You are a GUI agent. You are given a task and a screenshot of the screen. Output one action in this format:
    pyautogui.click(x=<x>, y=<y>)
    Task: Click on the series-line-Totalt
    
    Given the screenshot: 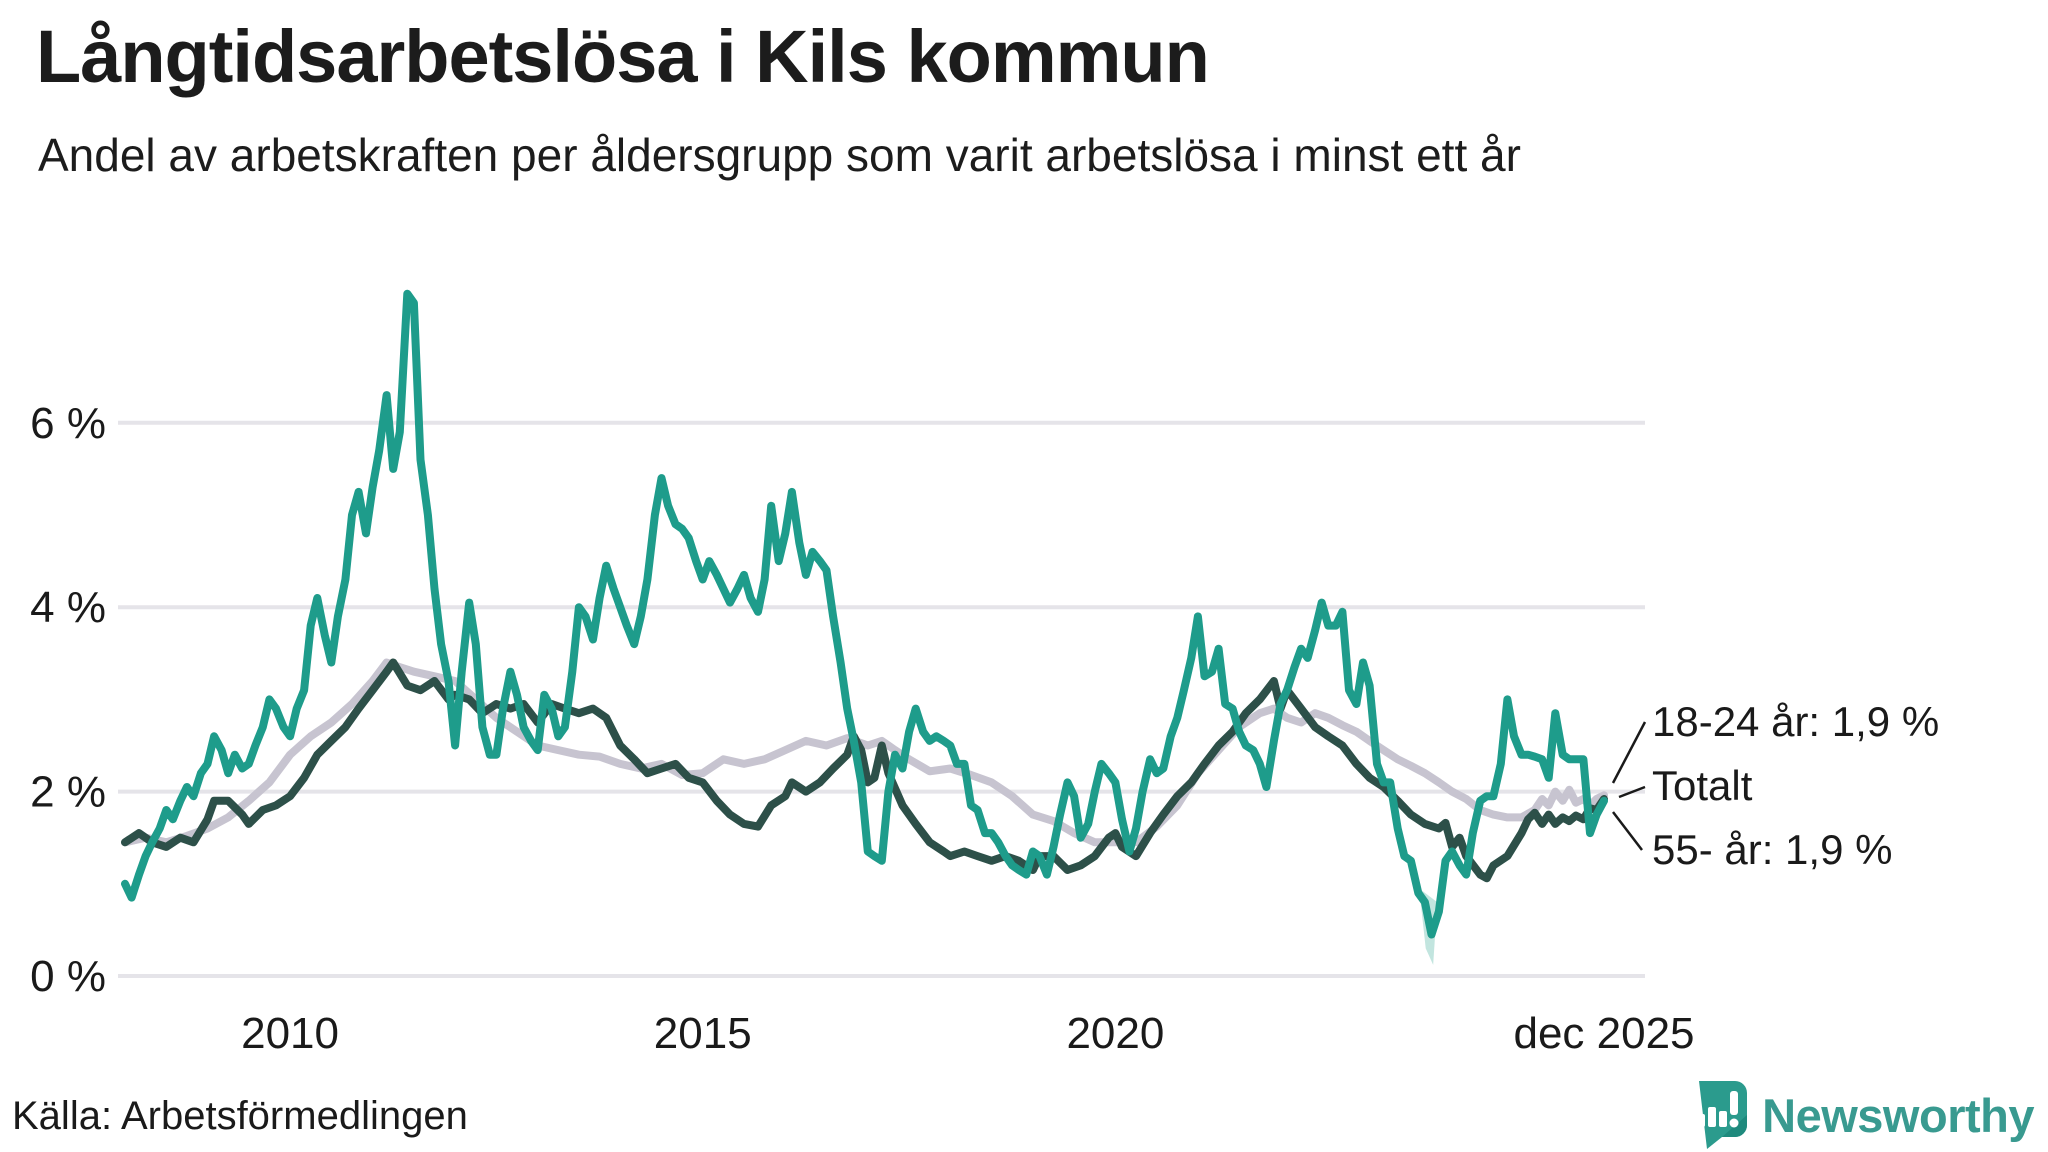 What is the action you would take?
    pyautogui.click(x=864, y=752)
    